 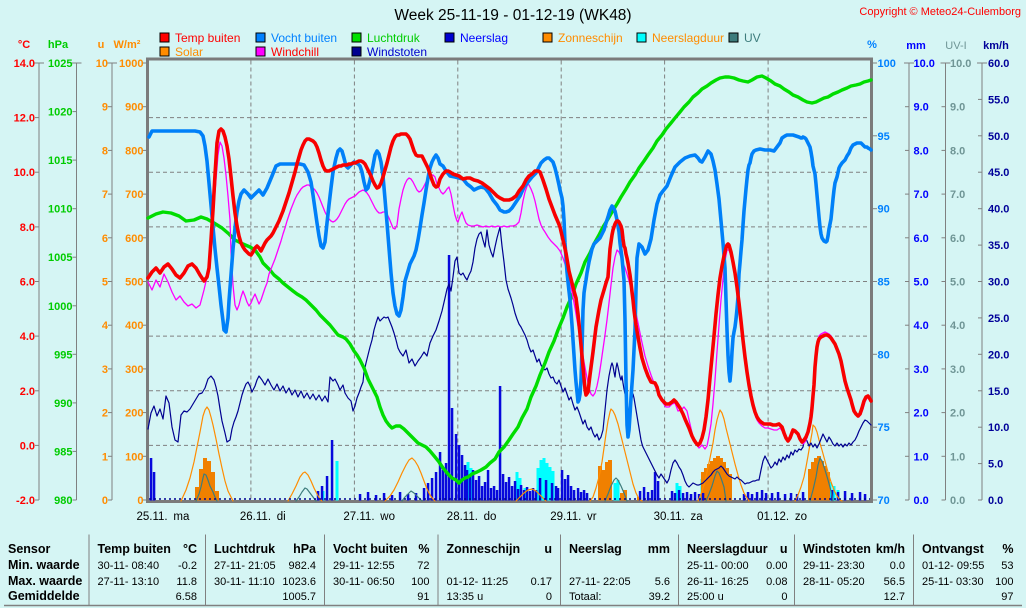 What do you see at coordinates (63, 355) in the screenshot?
I see `svg-text: 995` at bounding box center [63, 355].